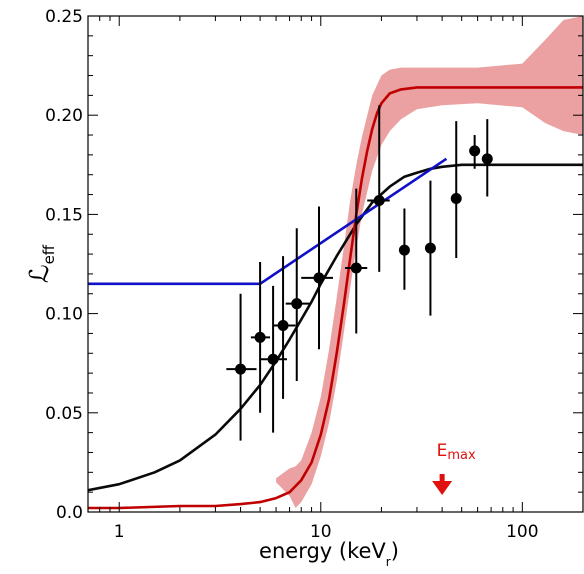 The width and height of the screenshot is (584, 574). I want to click on y-tick-label: 0.10, so click(64, 315).